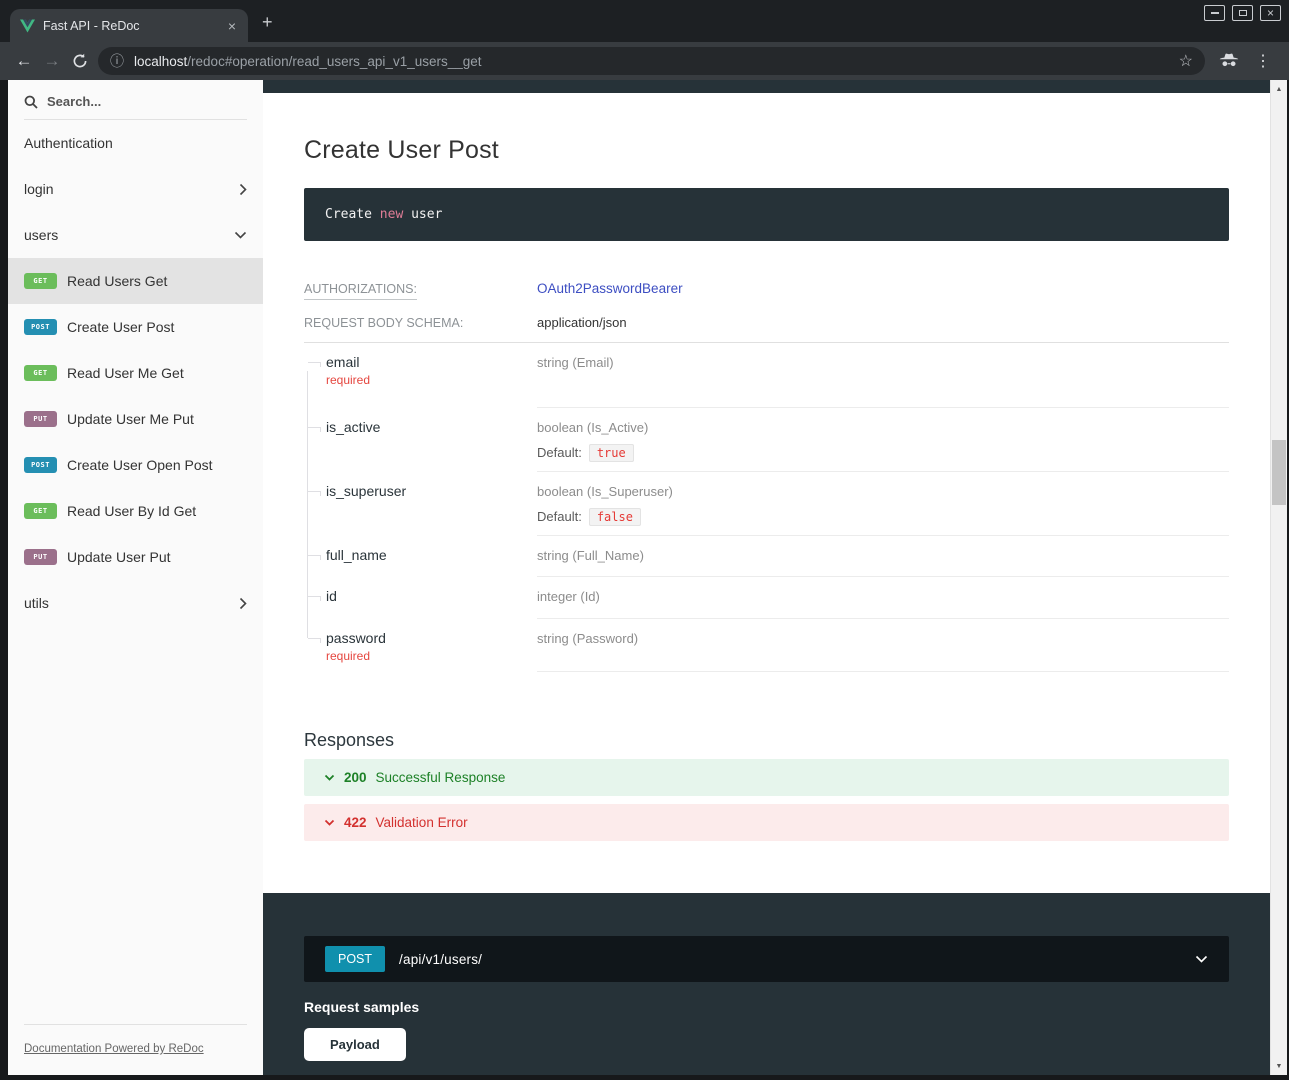  What do you see at coordinates (766, 777) in the screenshot?
I see `response-200: 200 Successful Response` at bounding box center [766, 777].